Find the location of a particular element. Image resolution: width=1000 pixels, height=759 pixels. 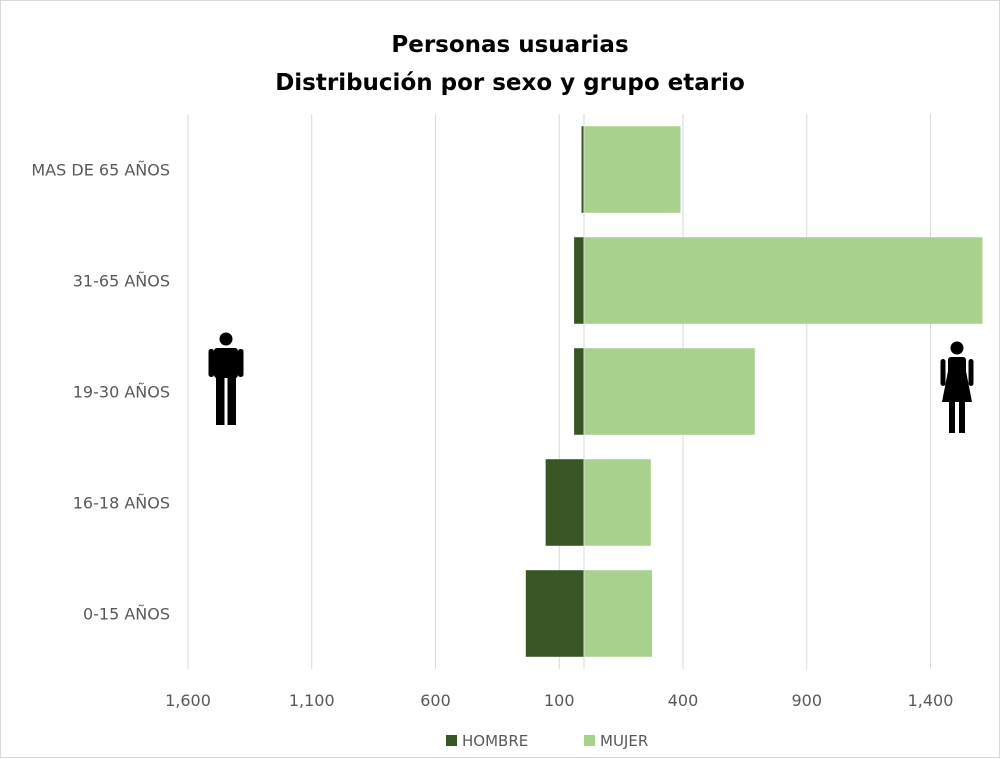

legend-swatch-hombre is located at coordinates (451, 740).